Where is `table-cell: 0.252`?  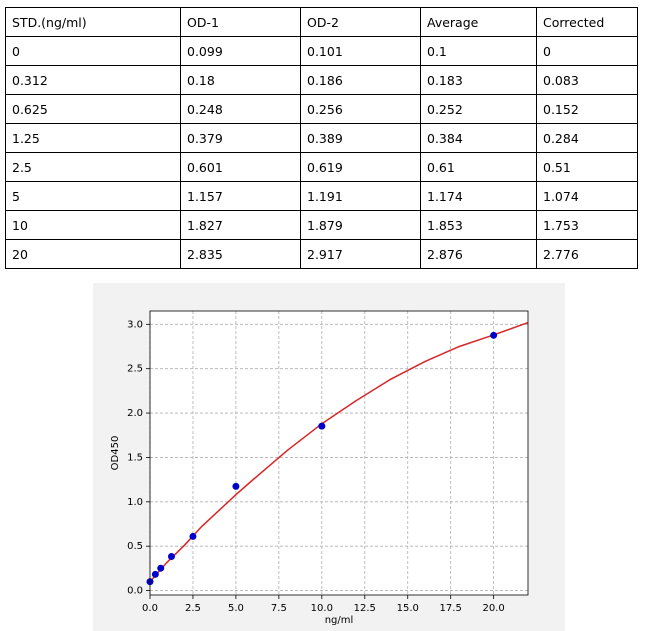
table-cell: 0.252 is located at coordinates (478, 109).